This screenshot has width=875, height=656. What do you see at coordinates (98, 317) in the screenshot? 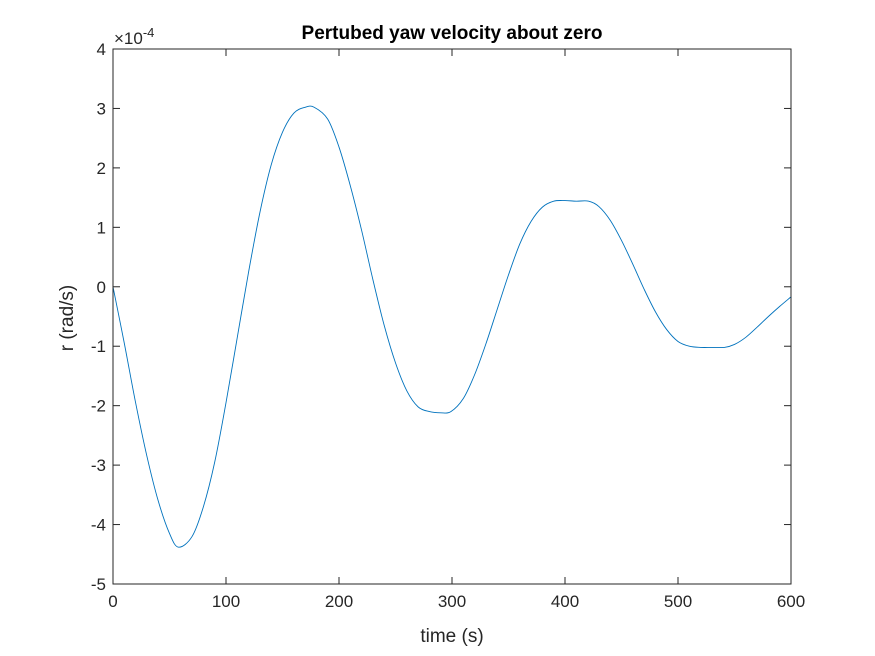
I see `y-tick-labels: -5 -4 -3 -2 -1 0 1 2 3 4` at bounding box center [98, 317].